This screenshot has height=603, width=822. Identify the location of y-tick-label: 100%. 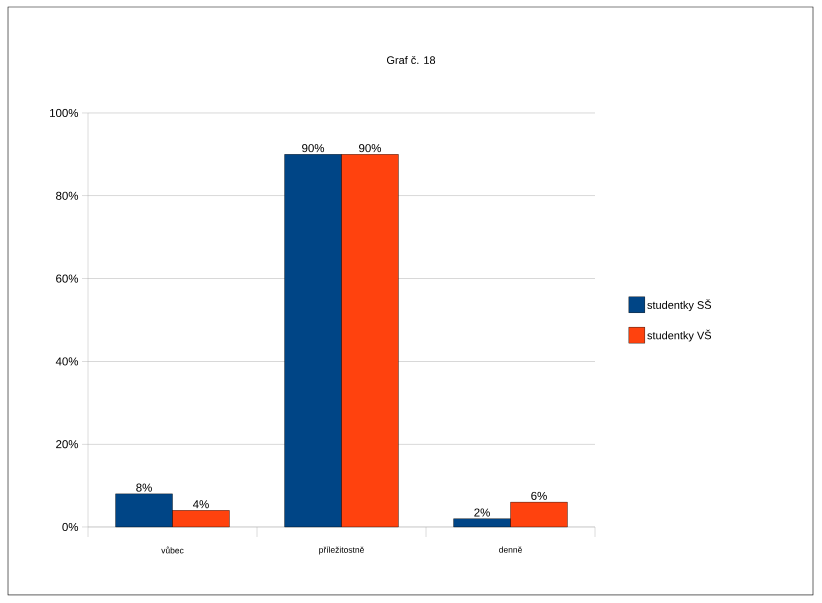
(64, 113).